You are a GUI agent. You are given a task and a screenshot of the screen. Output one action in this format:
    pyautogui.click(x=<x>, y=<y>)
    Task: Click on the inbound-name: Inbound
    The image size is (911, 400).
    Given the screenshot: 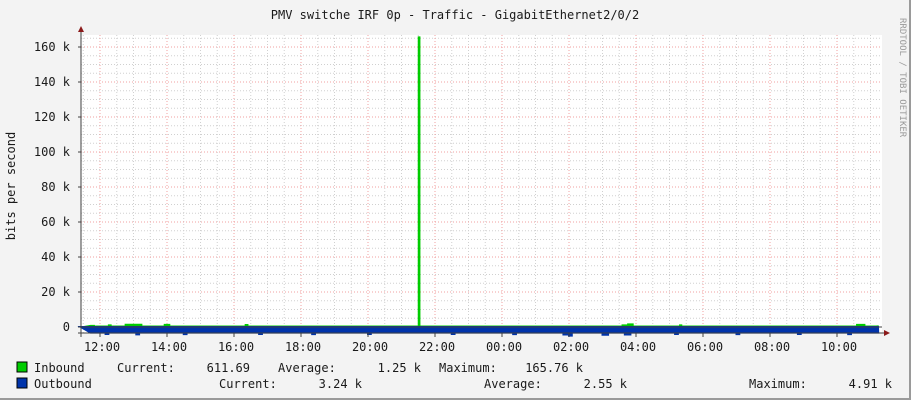 What is the action you would take?
    pyautogui.click(x=59, y=368)
    